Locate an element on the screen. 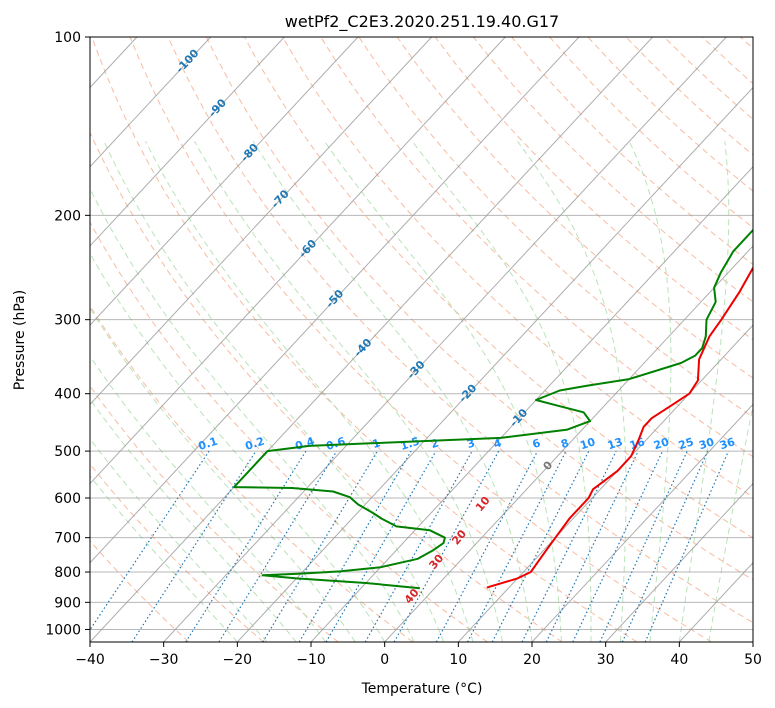  y-axis-label: Pressure (hPa) is located at coordinates (20, 340).